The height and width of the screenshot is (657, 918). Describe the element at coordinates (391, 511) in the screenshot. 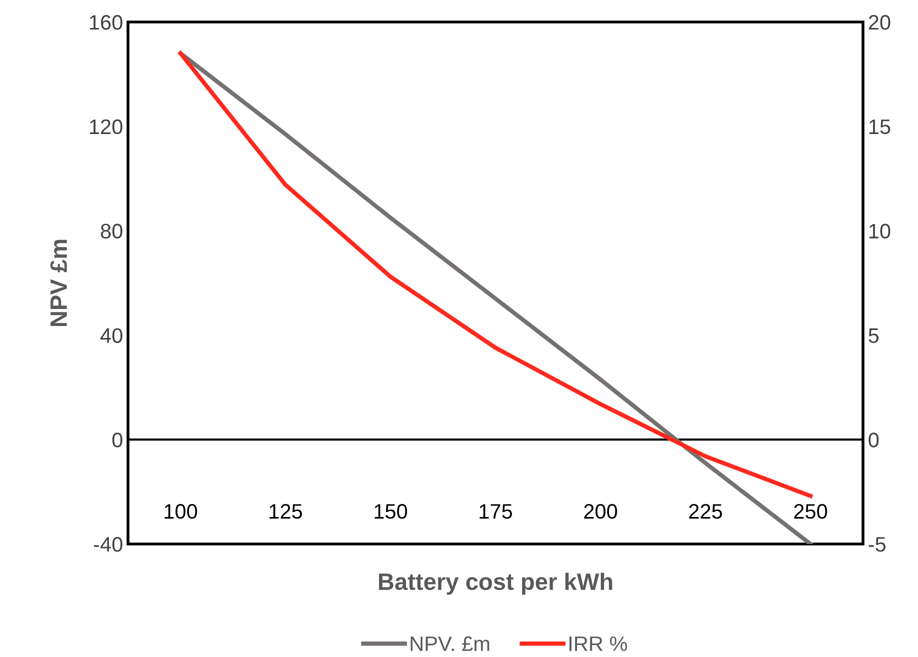

I see `x-tick-label: 150` at that location.